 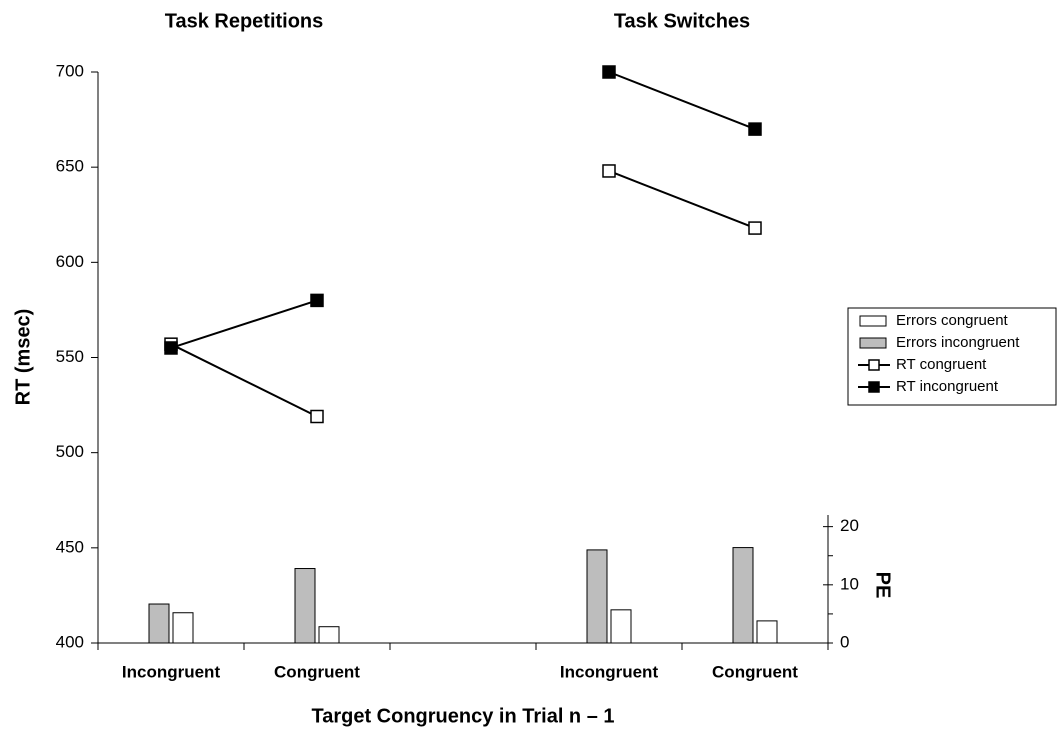 I want to click on legend-label: Errors congruent, so click(x=952, y=320).